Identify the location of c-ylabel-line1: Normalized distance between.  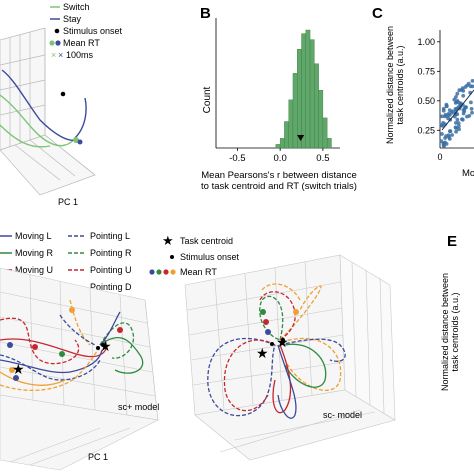
(390, 85).